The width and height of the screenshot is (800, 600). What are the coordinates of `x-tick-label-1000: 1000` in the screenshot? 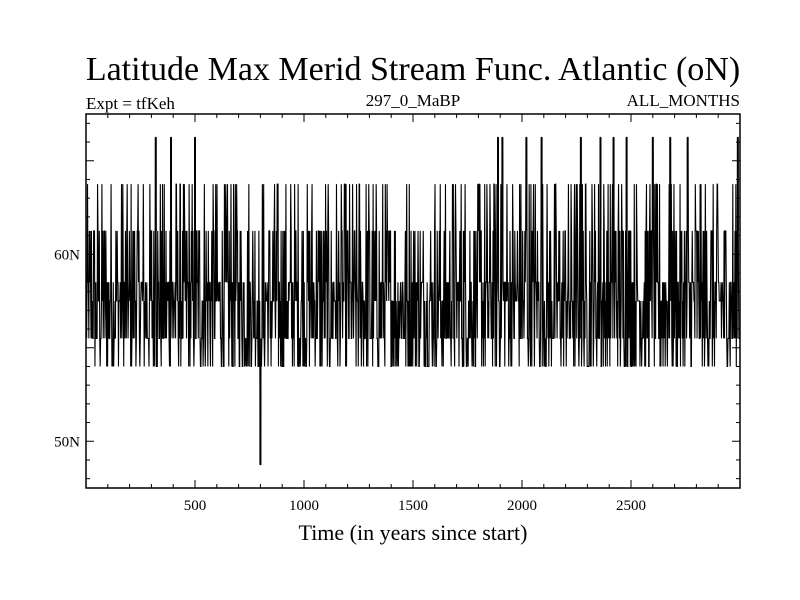 It's located at (304, 506).